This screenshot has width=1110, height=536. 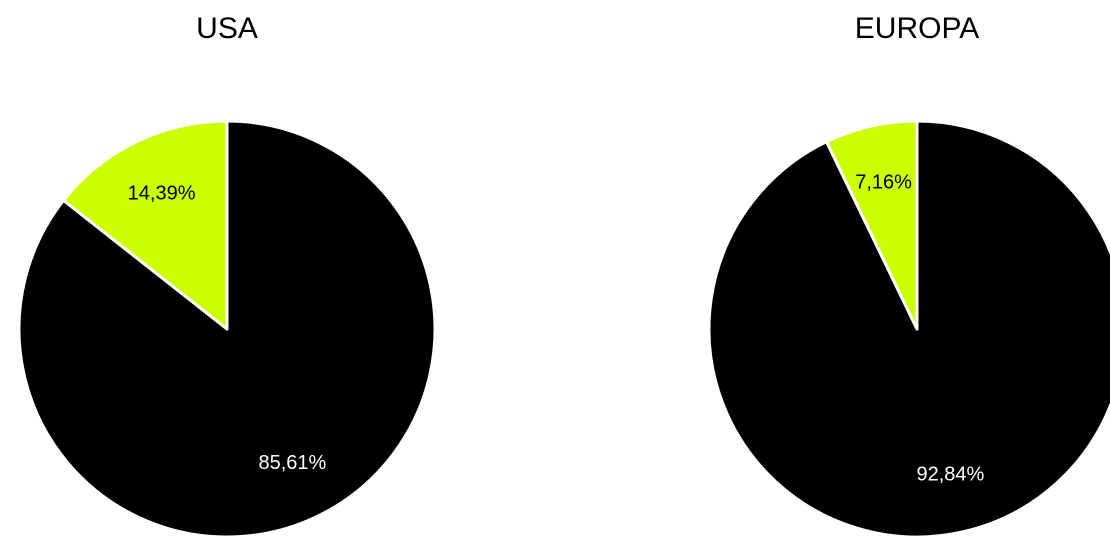 I want to click on slice-label: 14,39%, so click(x=162, y=194).